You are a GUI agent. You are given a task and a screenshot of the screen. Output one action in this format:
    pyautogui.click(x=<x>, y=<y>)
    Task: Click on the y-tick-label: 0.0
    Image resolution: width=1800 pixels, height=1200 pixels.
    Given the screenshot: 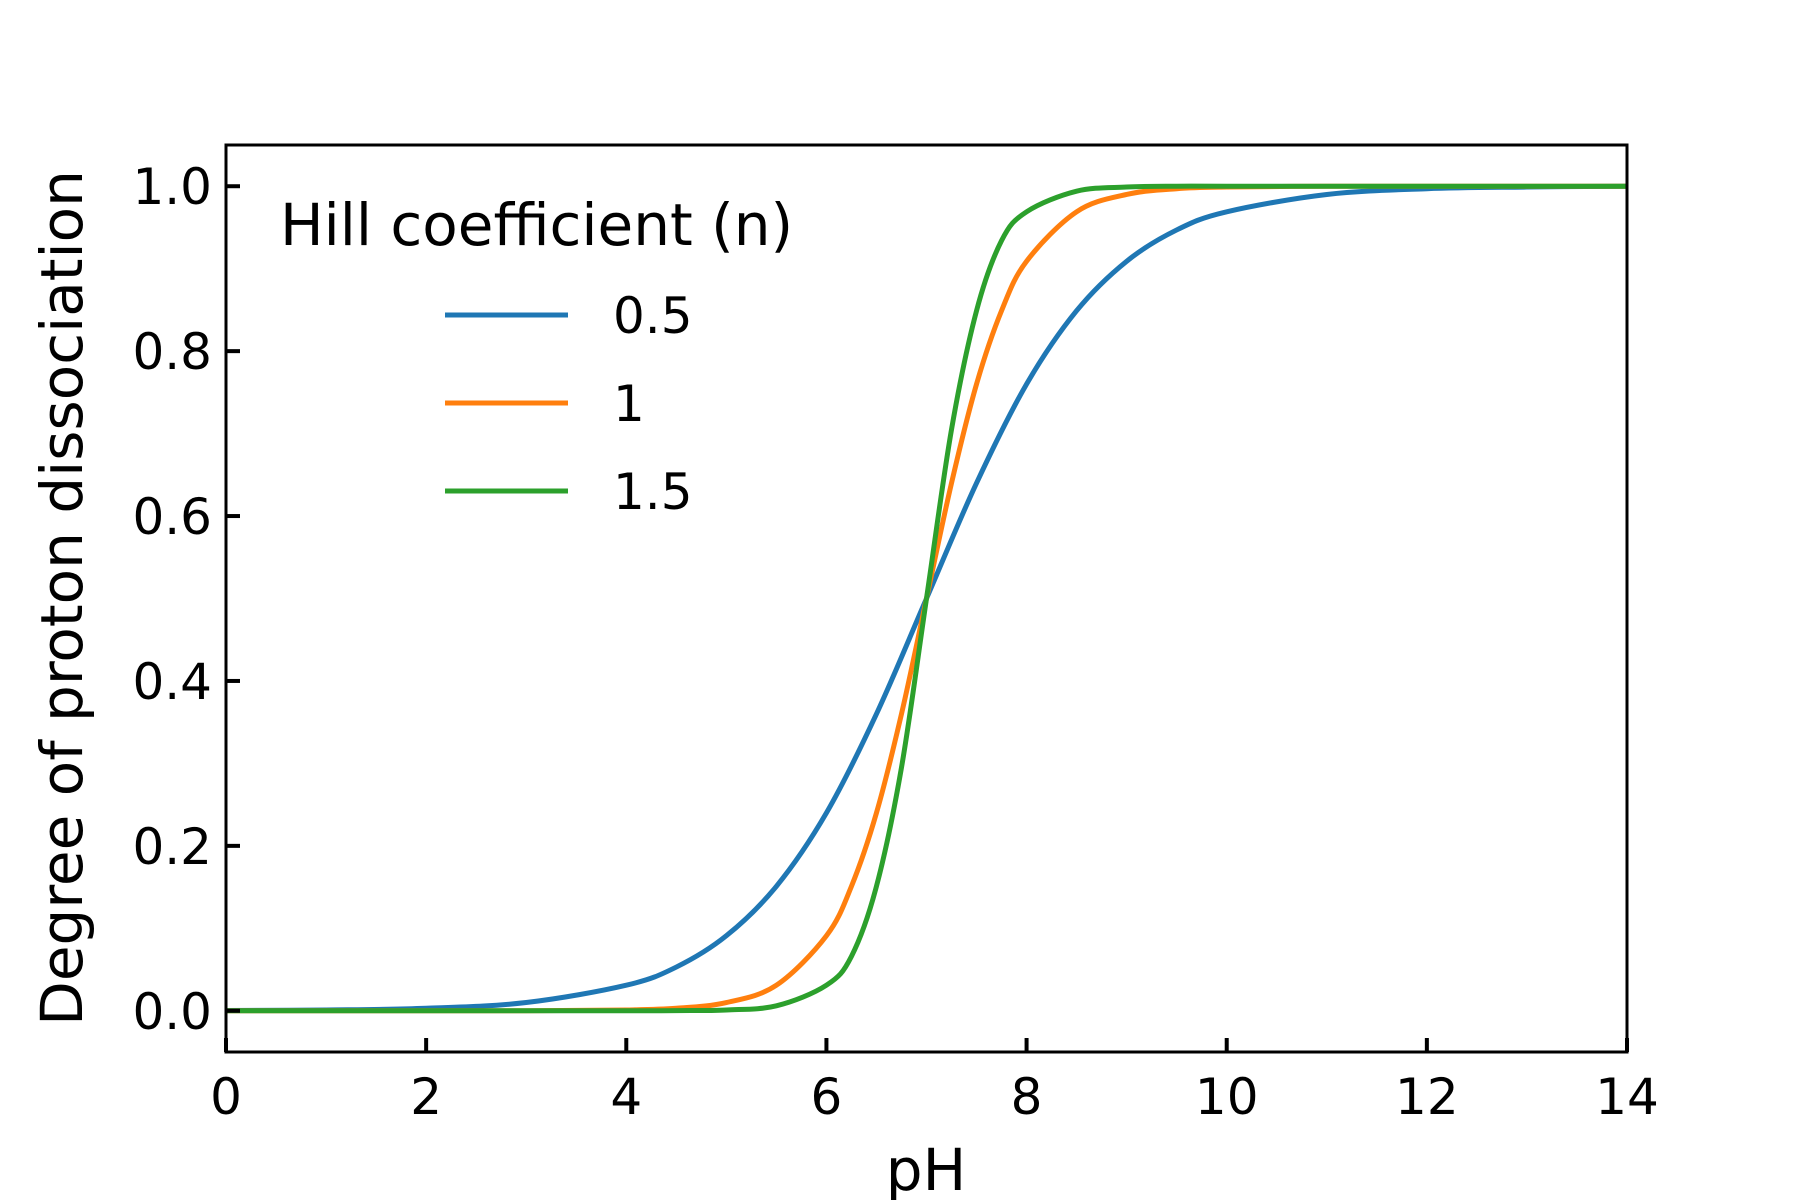 What is the action you would take?
    pyautogui.click(x=172, y=1012)
    